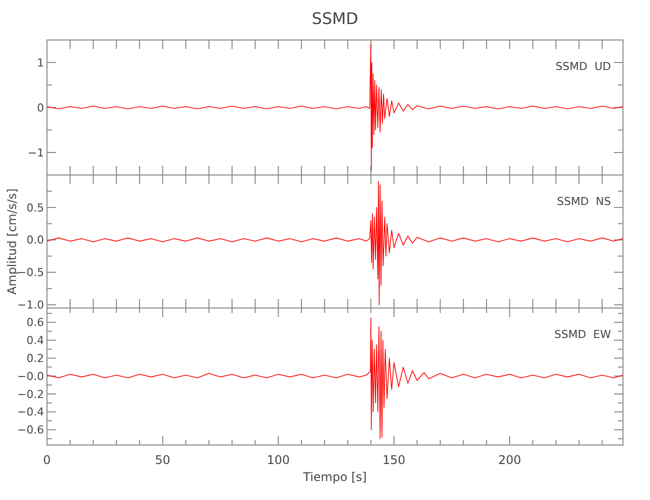 Image resolution: width=650 pixels, height=500 pixels. What do you see at coordinates (278, 460) in the screenshot?
I see `x-tick-label: 100` at bounding box center [278, 460].